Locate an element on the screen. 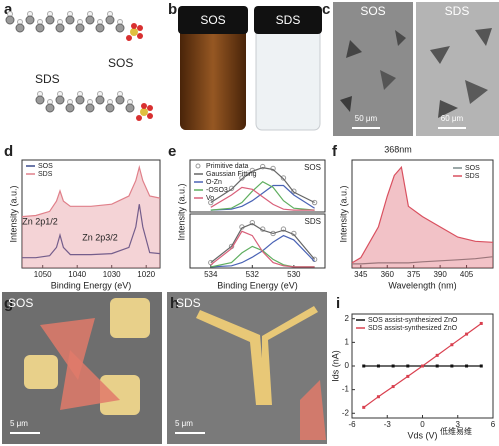 Image resolution: width=499 pixels, height=446 pixels. x-tick-label: 0 is located at coordinates (422, 424).